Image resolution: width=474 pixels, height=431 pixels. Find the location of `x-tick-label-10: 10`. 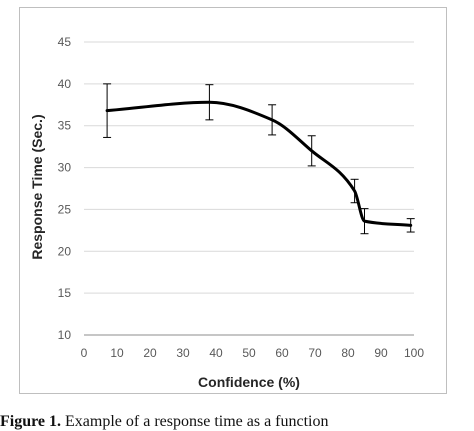

x-tick-label-10: 10 is located at coordinates (117, 353).